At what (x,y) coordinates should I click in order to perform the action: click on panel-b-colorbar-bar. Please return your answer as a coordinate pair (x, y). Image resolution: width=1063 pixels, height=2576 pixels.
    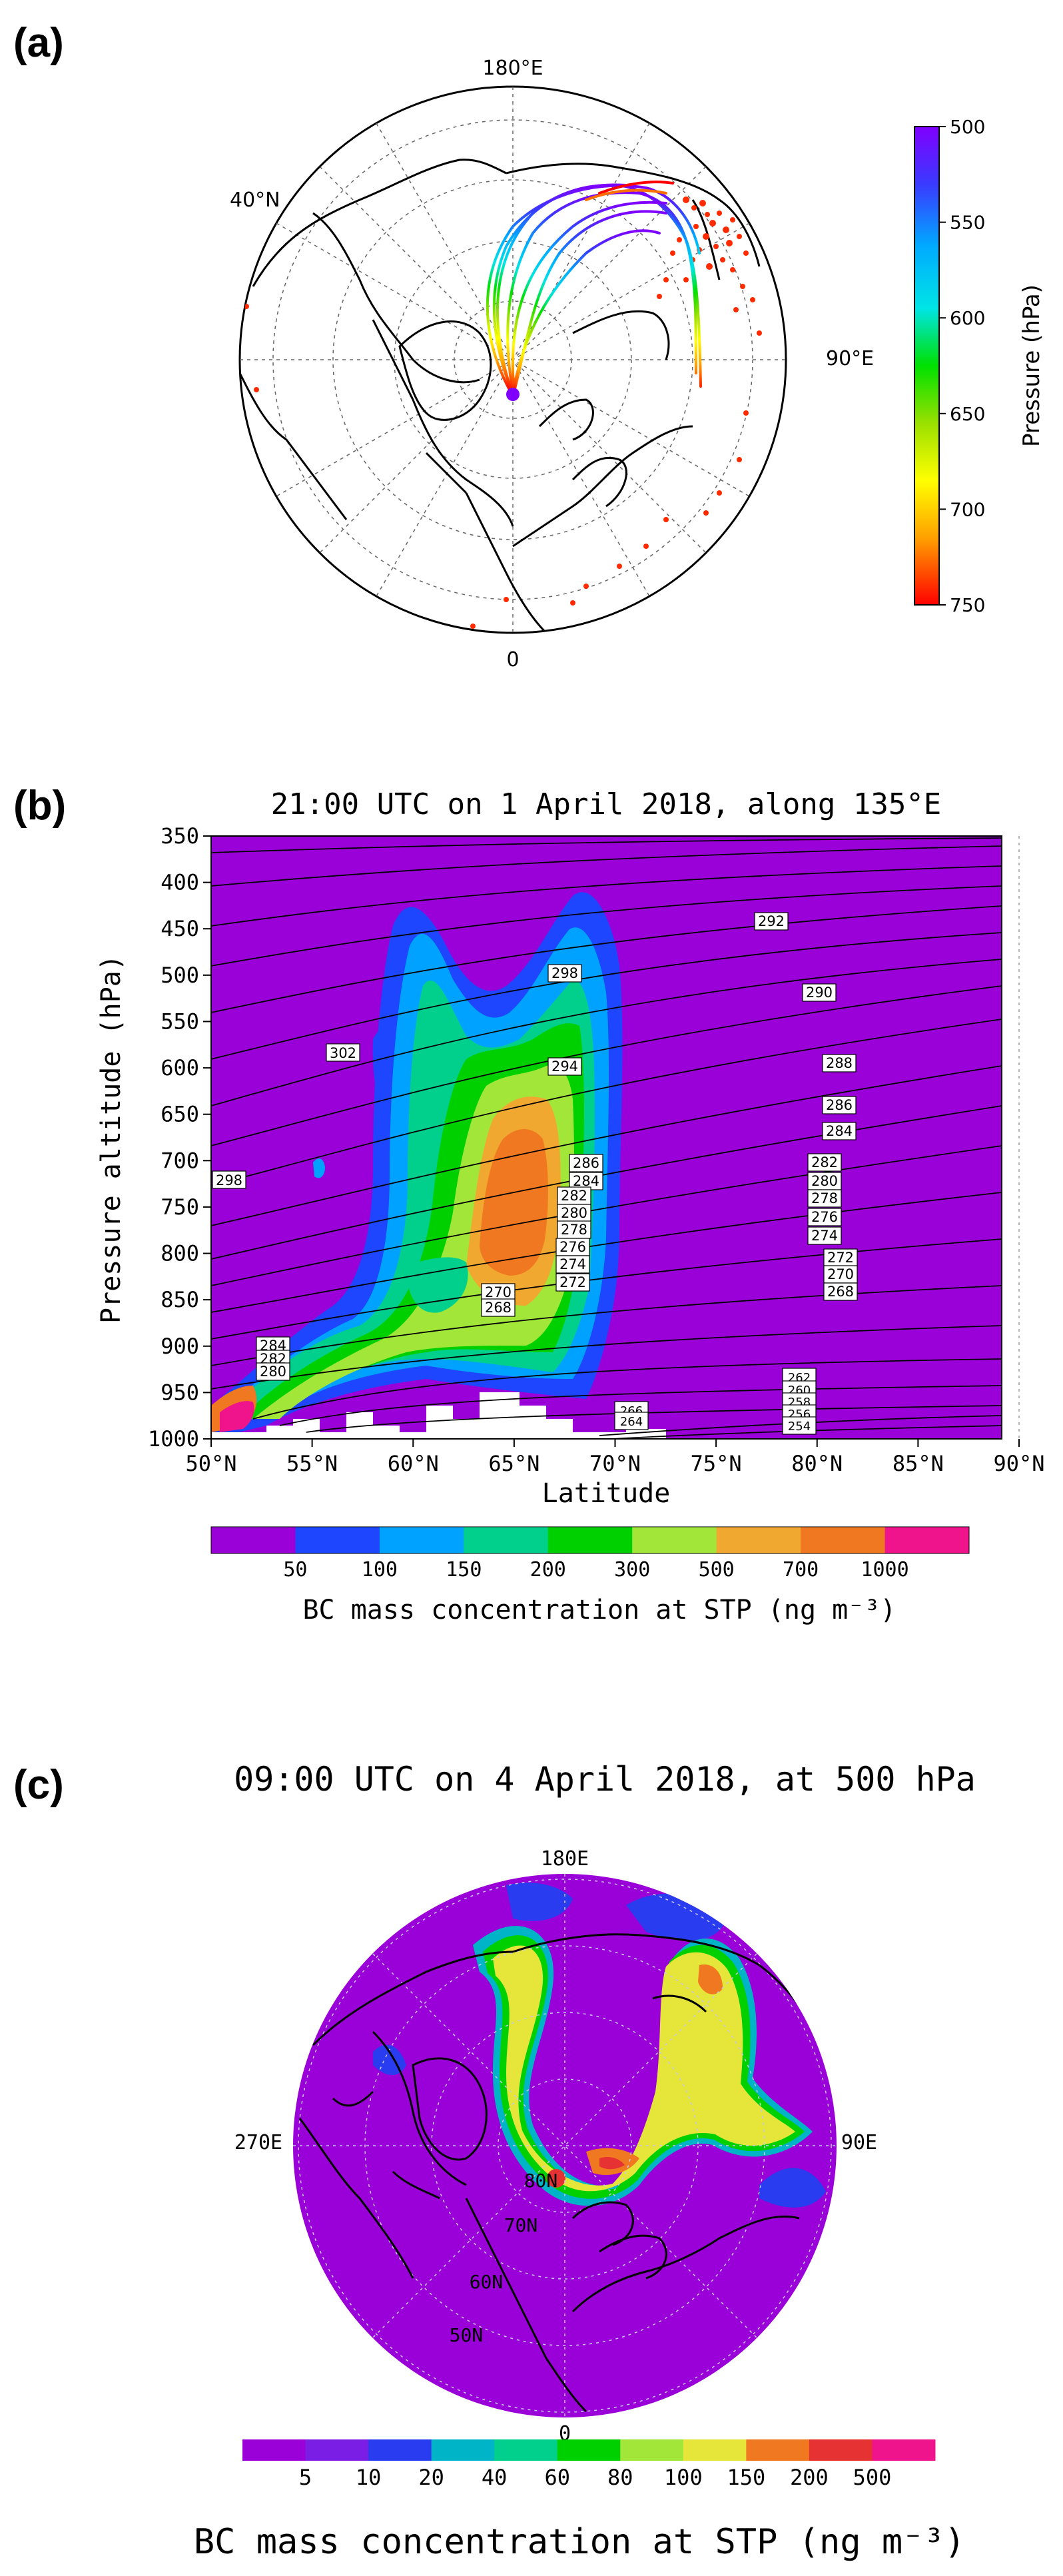
    Looking at the image, I should click on (590, 1540).